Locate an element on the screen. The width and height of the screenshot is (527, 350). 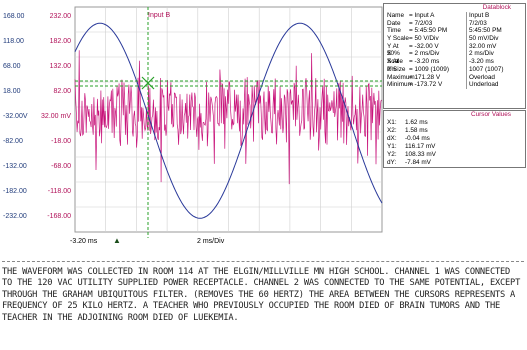
datablock-value-b: 50 mV/Div is located at coordinates (484, 39).